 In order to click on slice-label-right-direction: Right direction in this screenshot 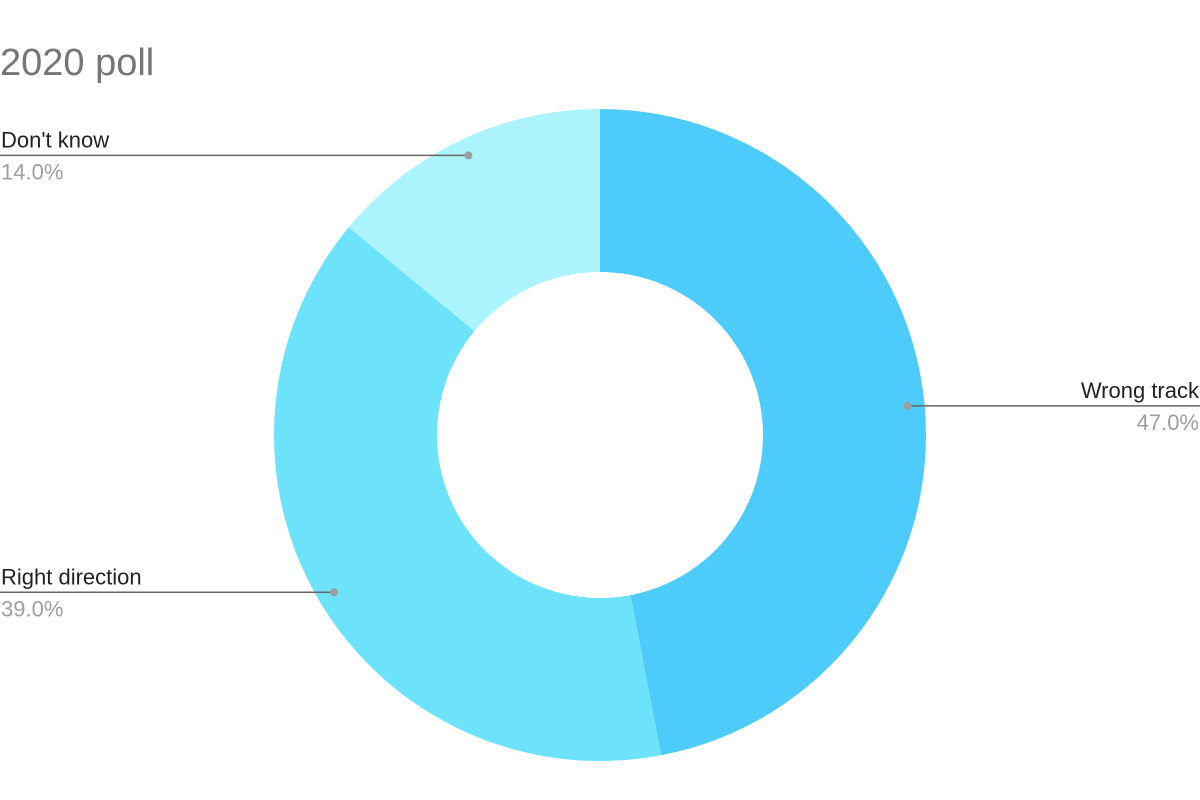, I will do `click(71, 576)`.